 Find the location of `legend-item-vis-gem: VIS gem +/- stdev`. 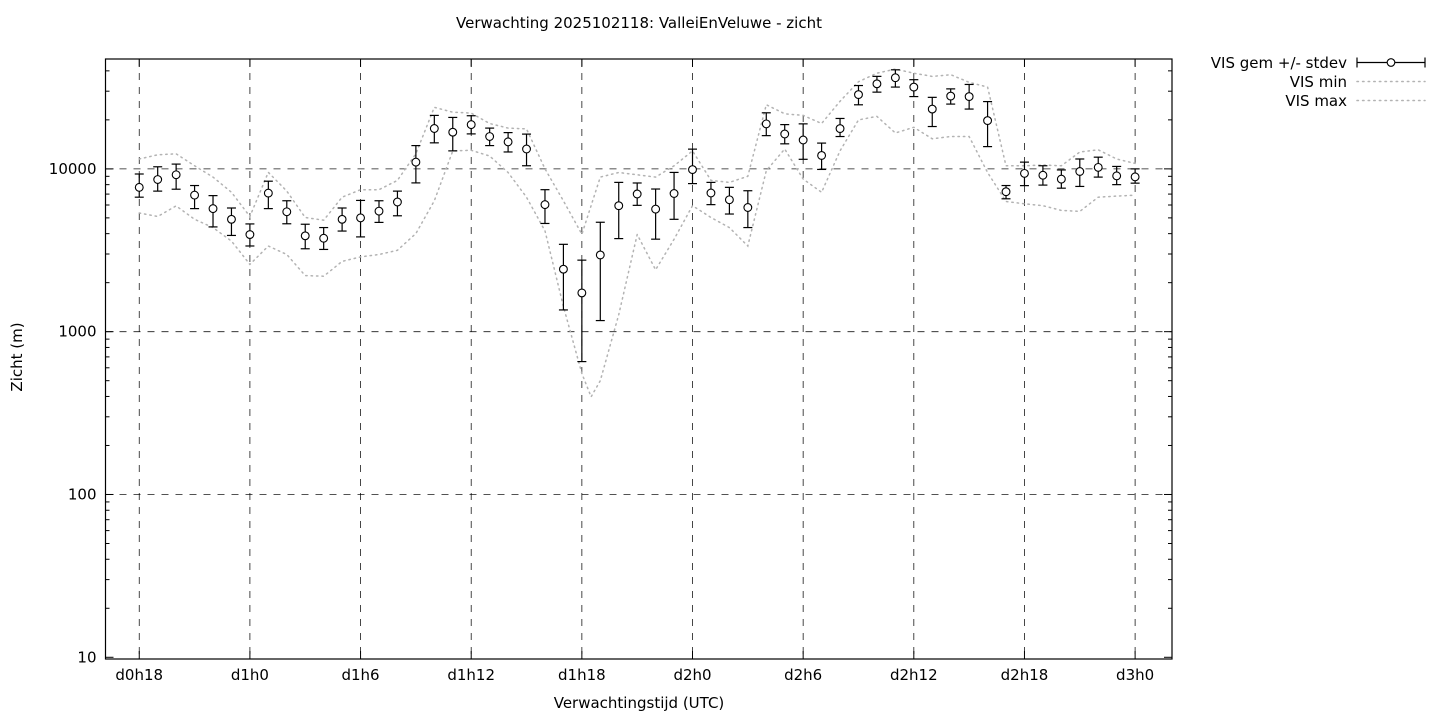

legend-item-vis-gem: VIS gem +/- stdev is located at coordinates (1305, 62).